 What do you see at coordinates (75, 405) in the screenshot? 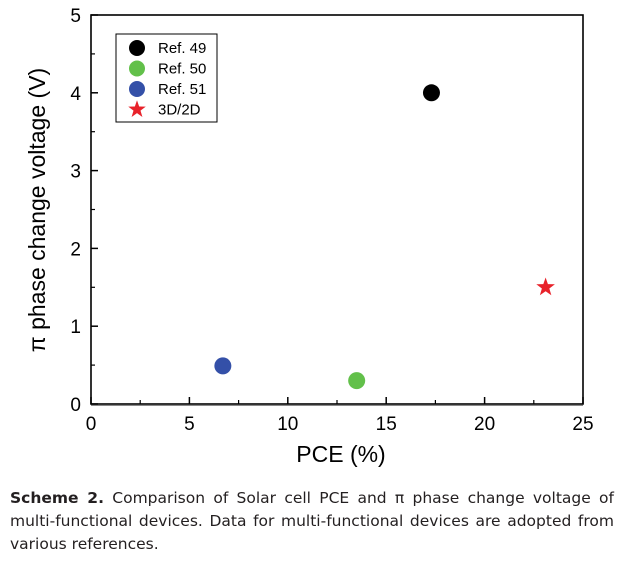
I see `y-tick-label: 0` at bounding box center [75, 405].